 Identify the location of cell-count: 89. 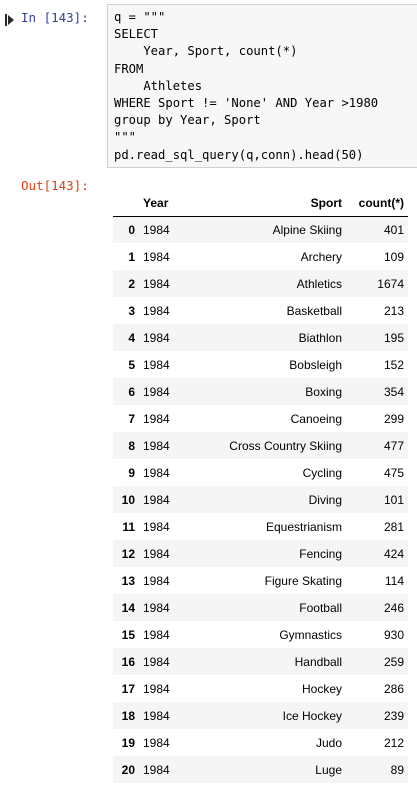
(397, 769).